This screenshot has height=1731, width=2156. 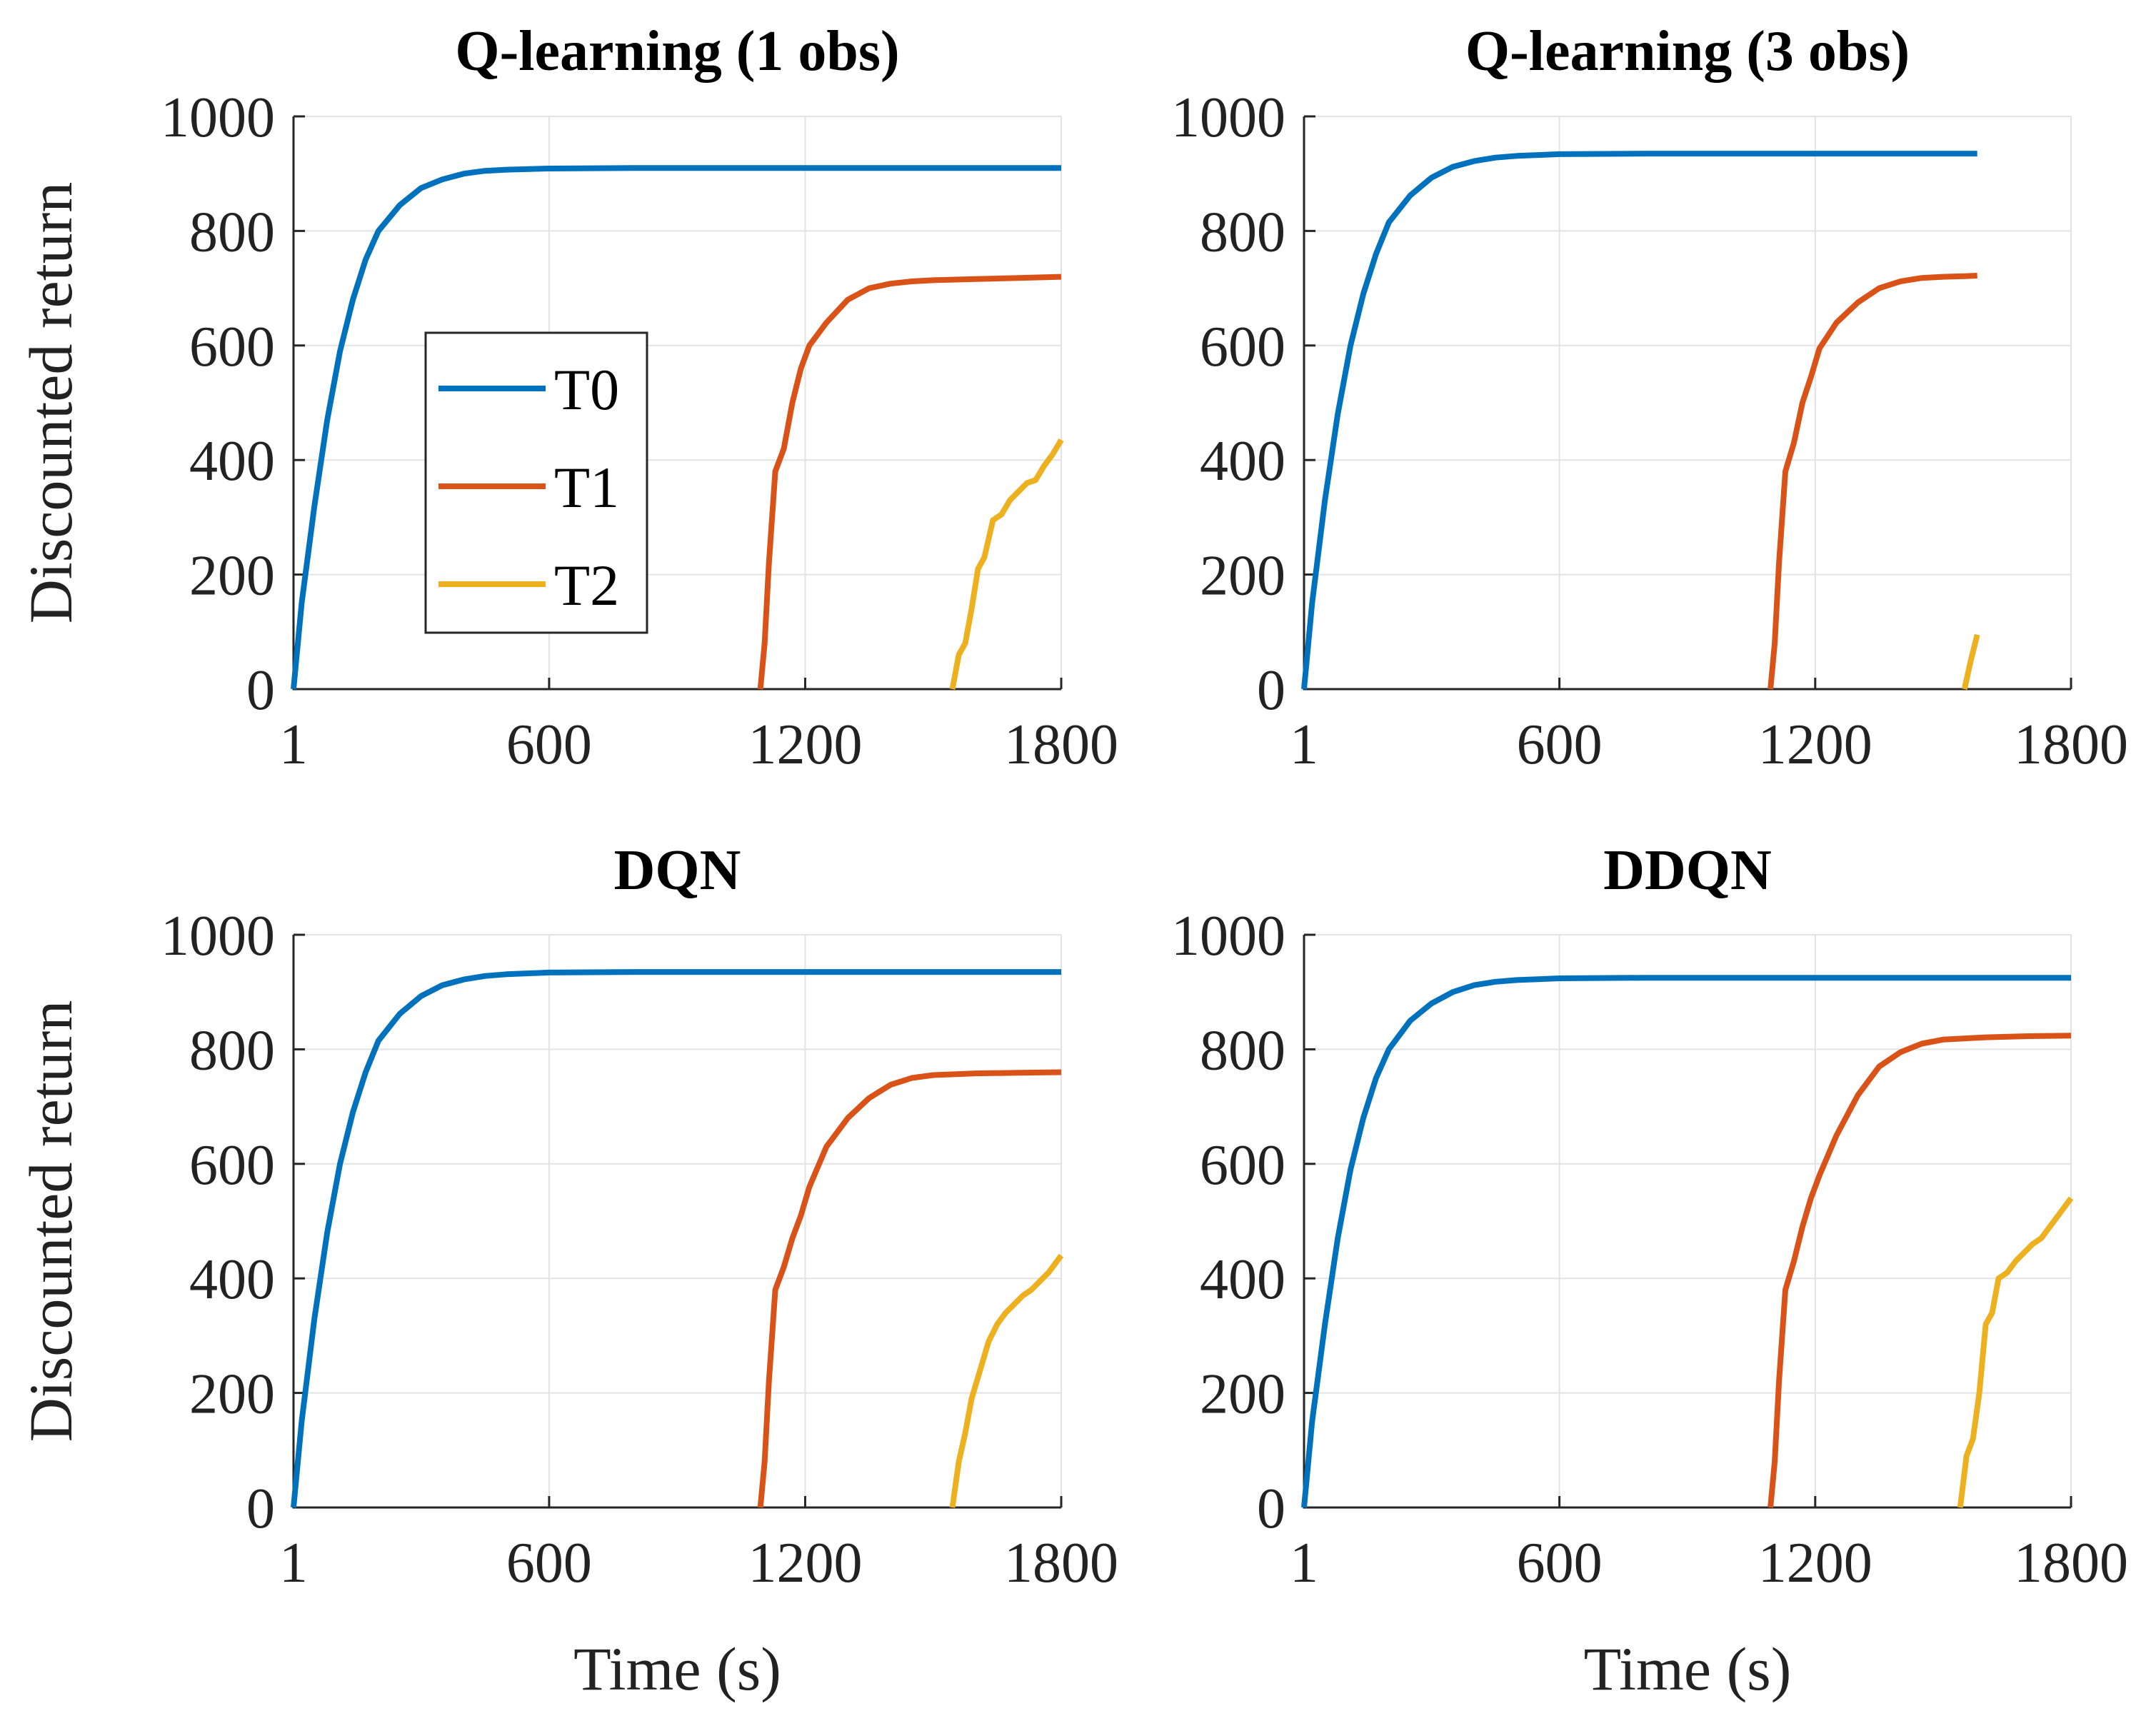 What do you see at coordinates (586, 585) in the screenshot?
I see `legend-label-t2: T2` at bounding box center [586, 585].